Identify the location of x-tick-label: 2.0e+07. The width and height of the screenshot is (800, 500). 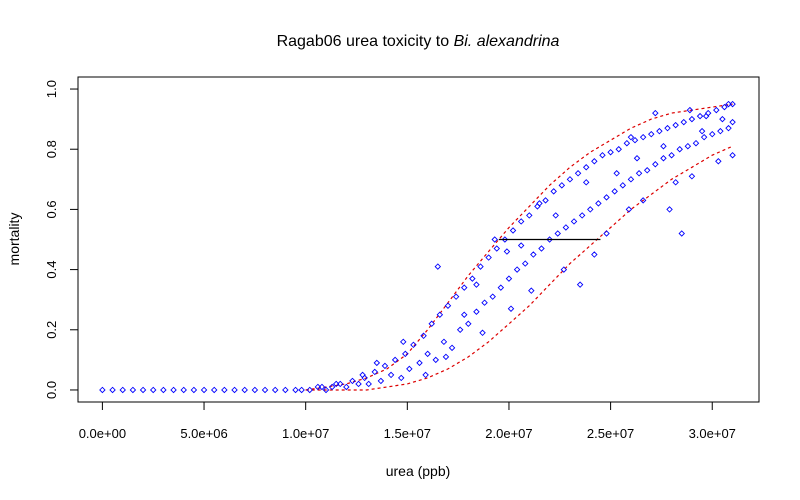
(508, 433).